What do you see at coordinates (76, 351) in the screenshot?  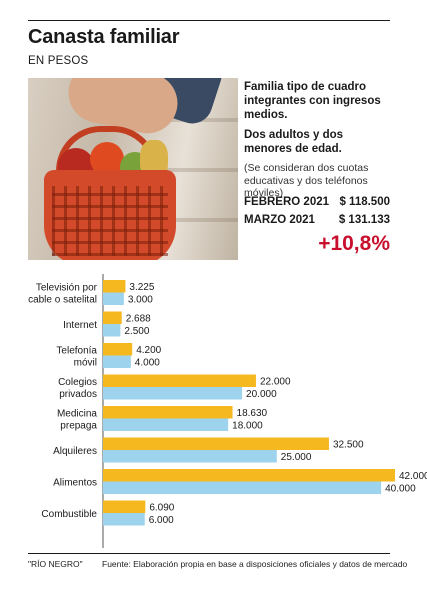 I see `category-label: Telefonía` at bounding box center [76, 351].